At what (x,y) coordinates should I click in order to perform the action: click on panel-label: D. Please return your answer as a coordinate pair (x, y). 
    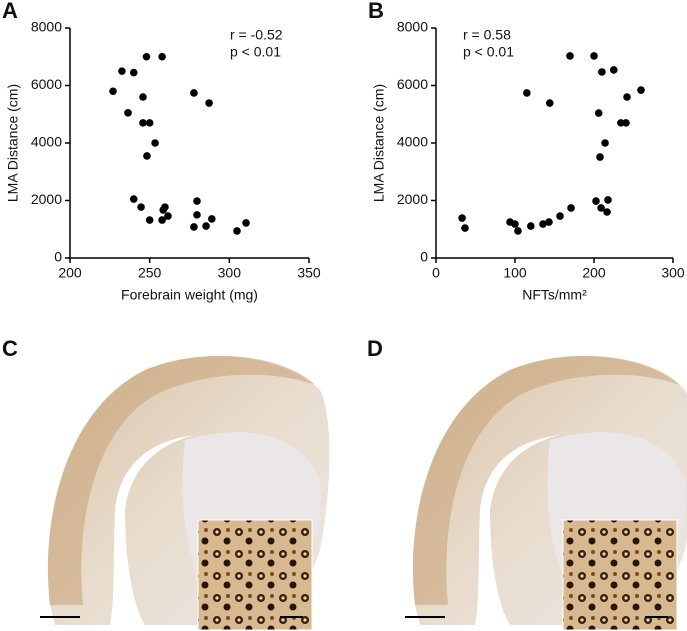
    Looking at the image, I should click on (375, 348).